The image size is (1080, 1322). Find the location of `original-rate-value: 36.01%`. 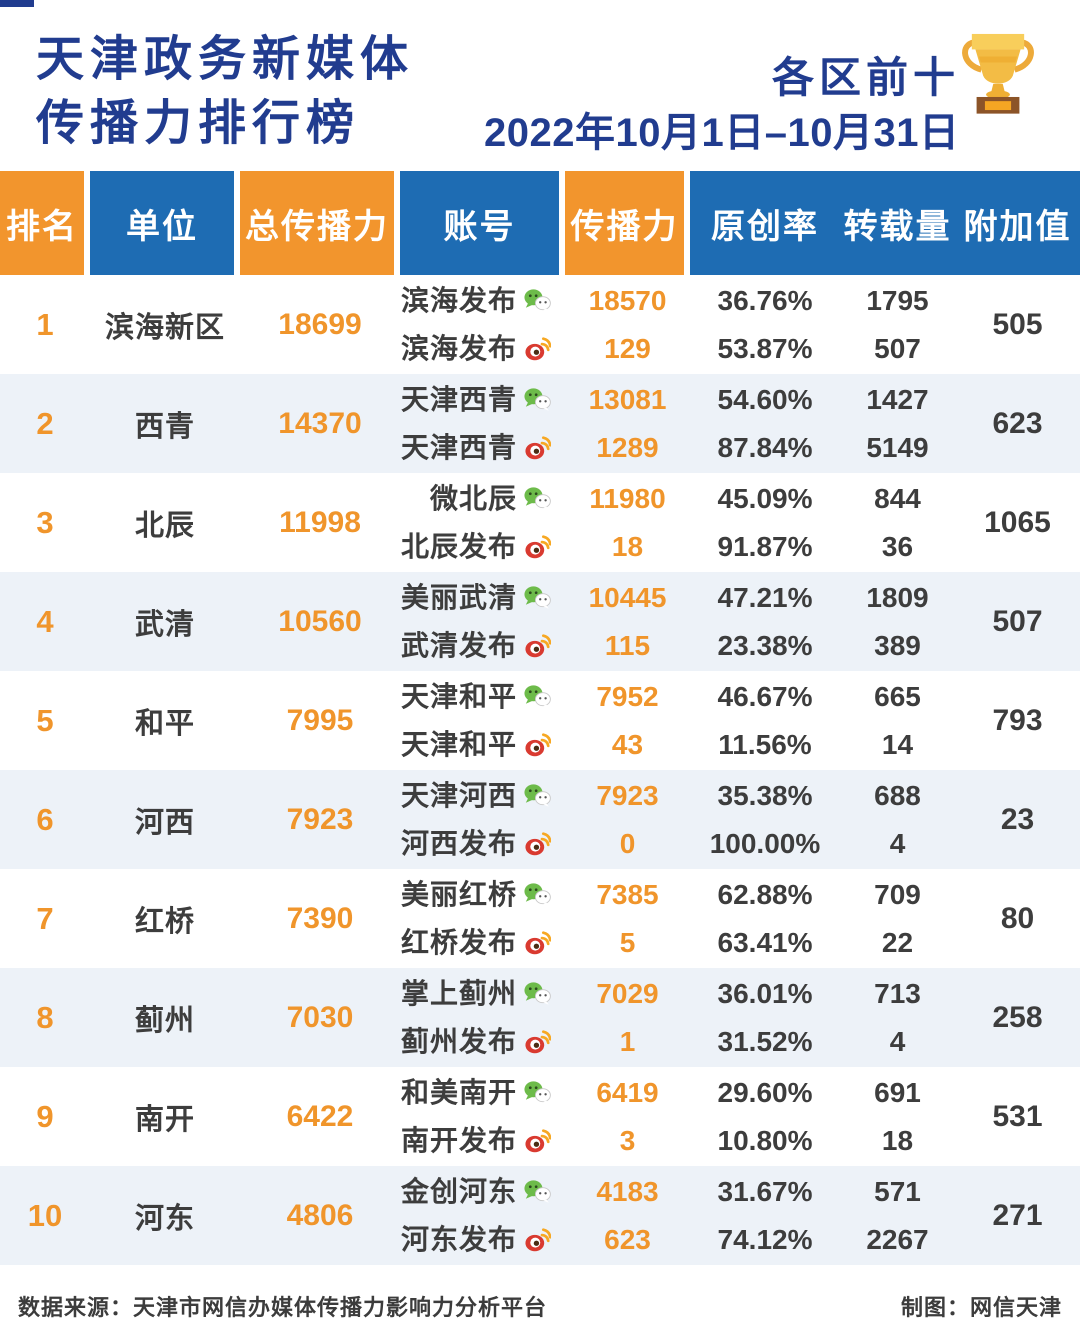

original-rate-value: 36.01% is located at coordinates (765, 993).